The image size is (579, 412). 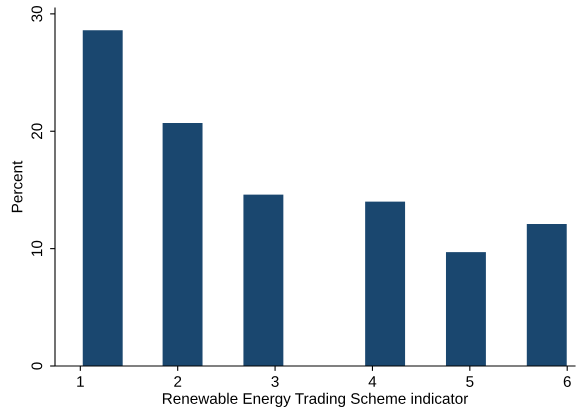 I want to click on y-tick-label: 0, so click(x=36, y=366).